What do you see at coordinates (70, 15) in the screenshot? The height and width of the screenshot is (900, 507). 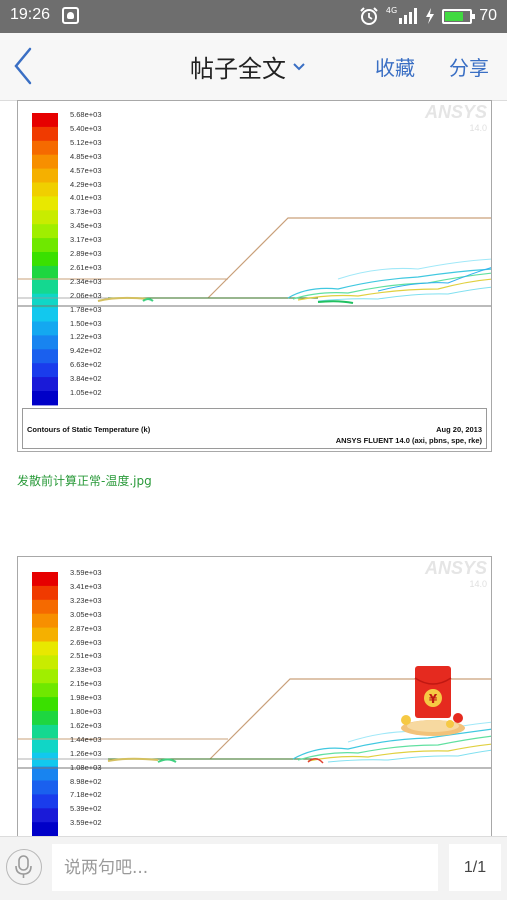 I see `notification-app-icon` at bounding box center [70, 15].